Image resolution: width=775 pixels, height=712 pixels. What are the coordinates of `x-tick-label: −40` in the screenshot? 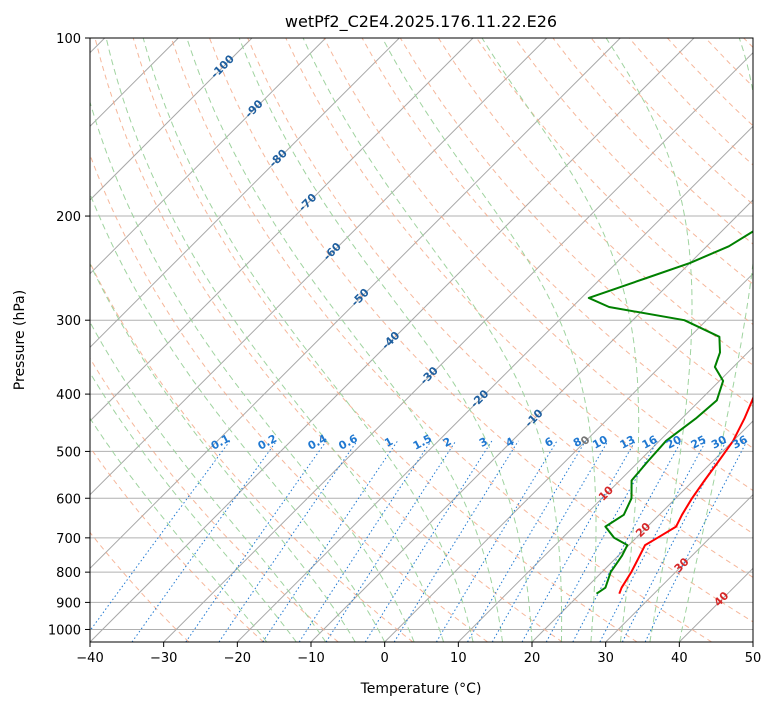 It's located at (89, 658).